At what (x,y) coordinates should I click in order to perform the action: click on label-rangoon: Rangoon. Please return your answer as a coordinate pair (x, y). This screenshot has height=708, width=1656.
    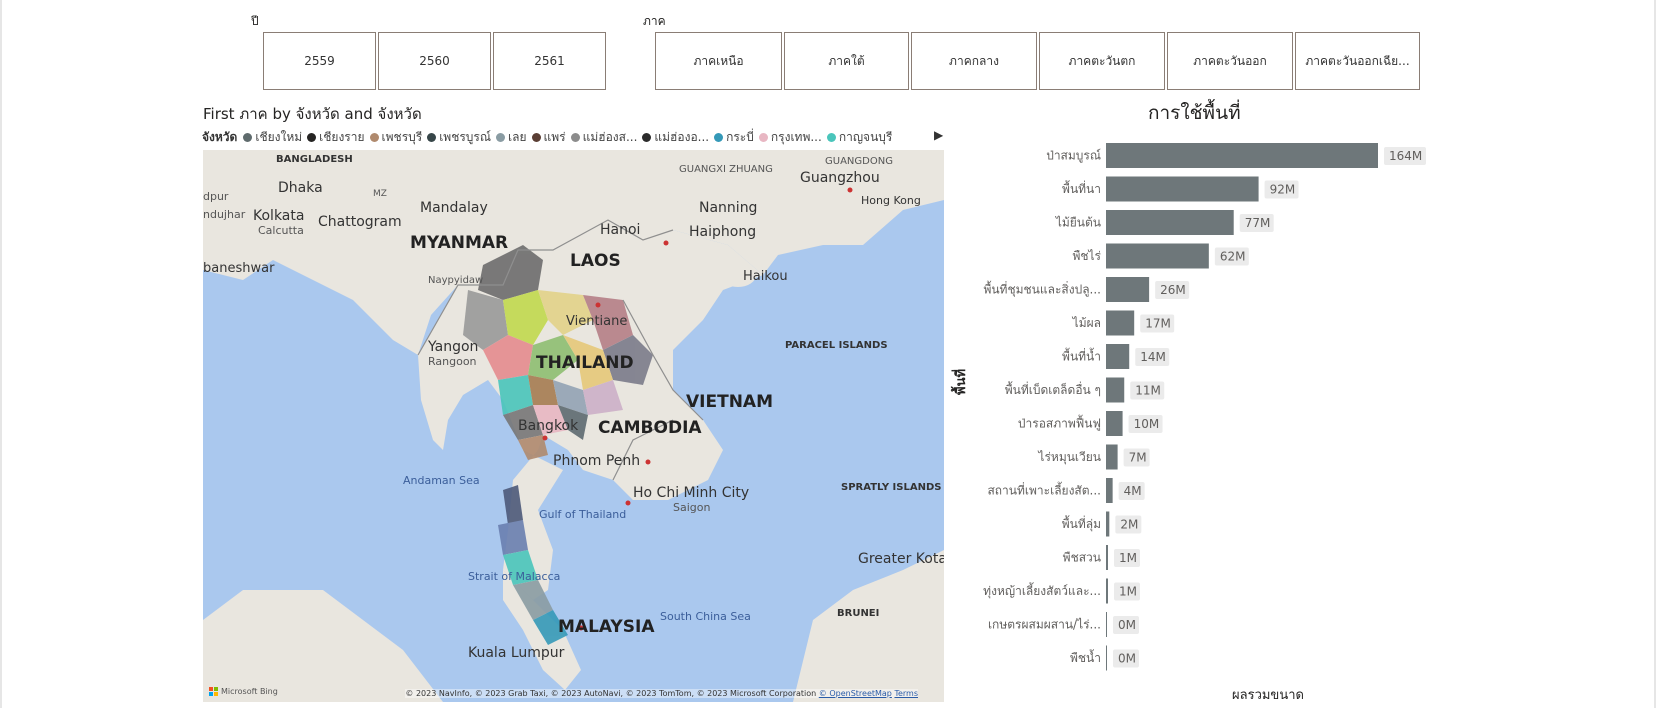
    Looking at the image, I should click on (452, 361).